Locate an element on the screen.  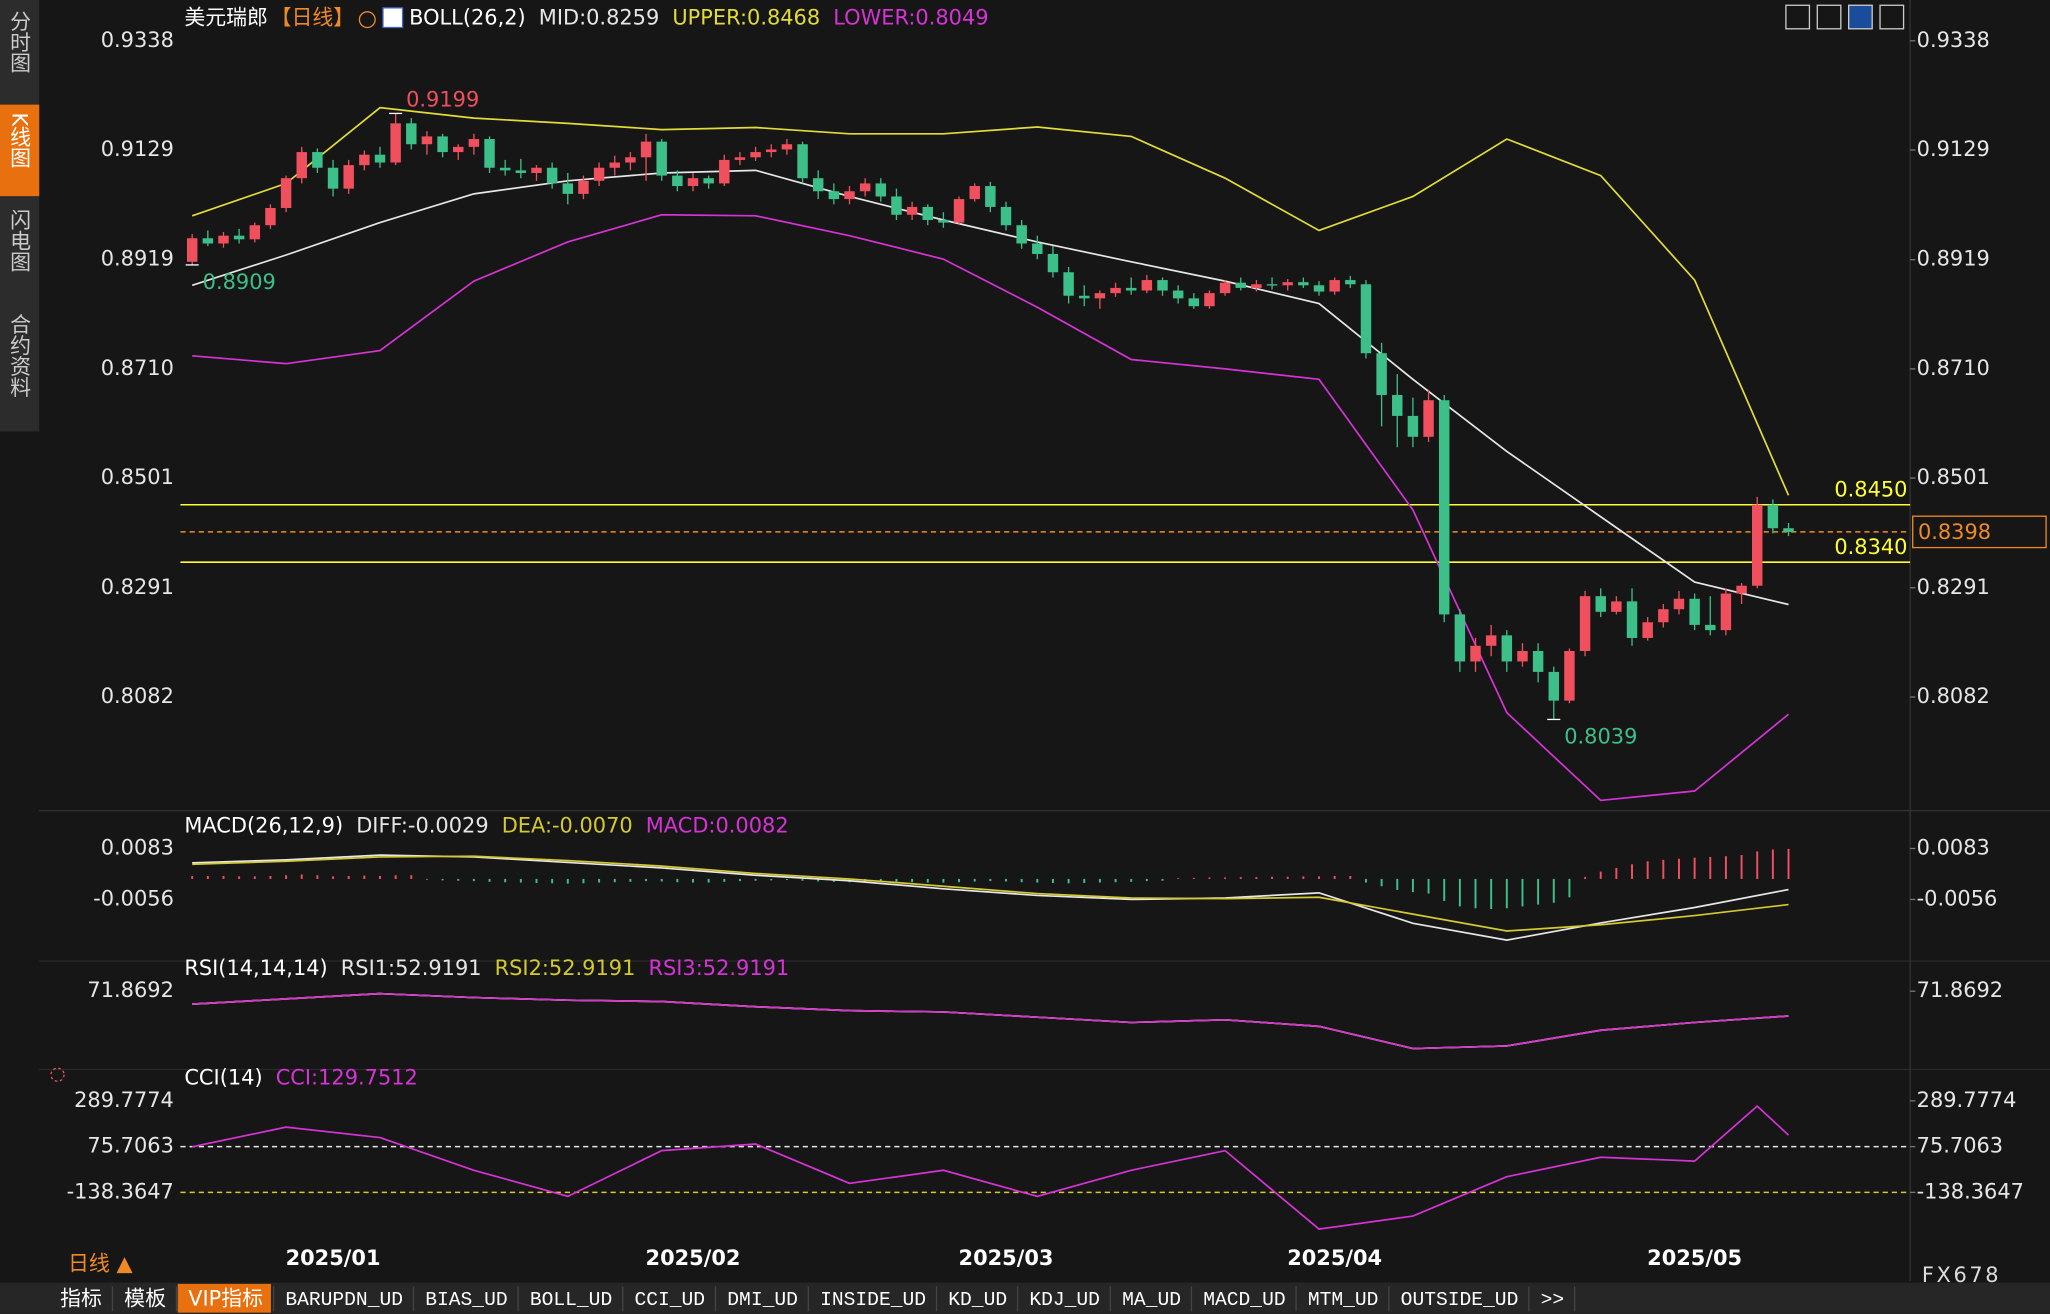
tab-label: >> is located at coordinates (1553, 1300).